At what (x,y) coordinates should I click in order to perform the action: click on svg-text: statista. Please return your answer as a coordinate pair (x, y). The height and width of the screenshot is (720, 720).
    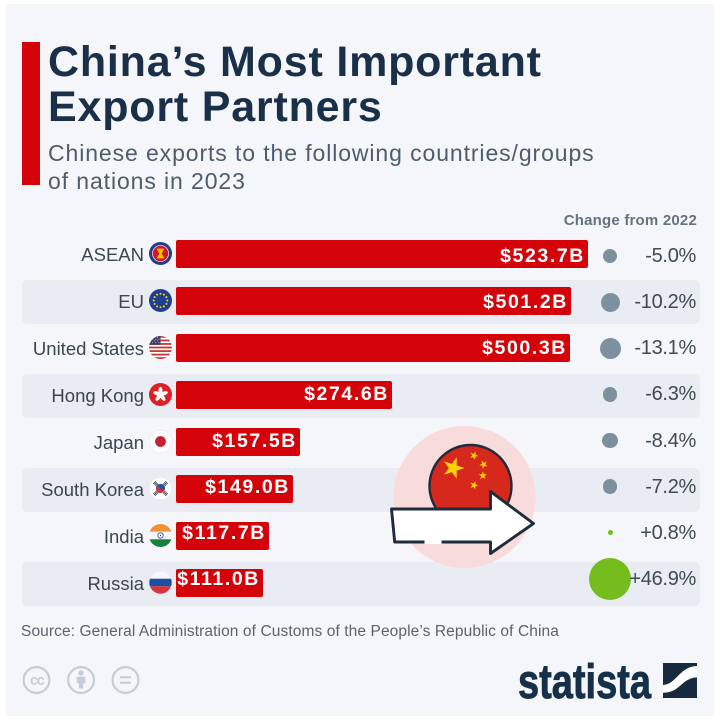
    Looking at the image, I should click on (584, 682).